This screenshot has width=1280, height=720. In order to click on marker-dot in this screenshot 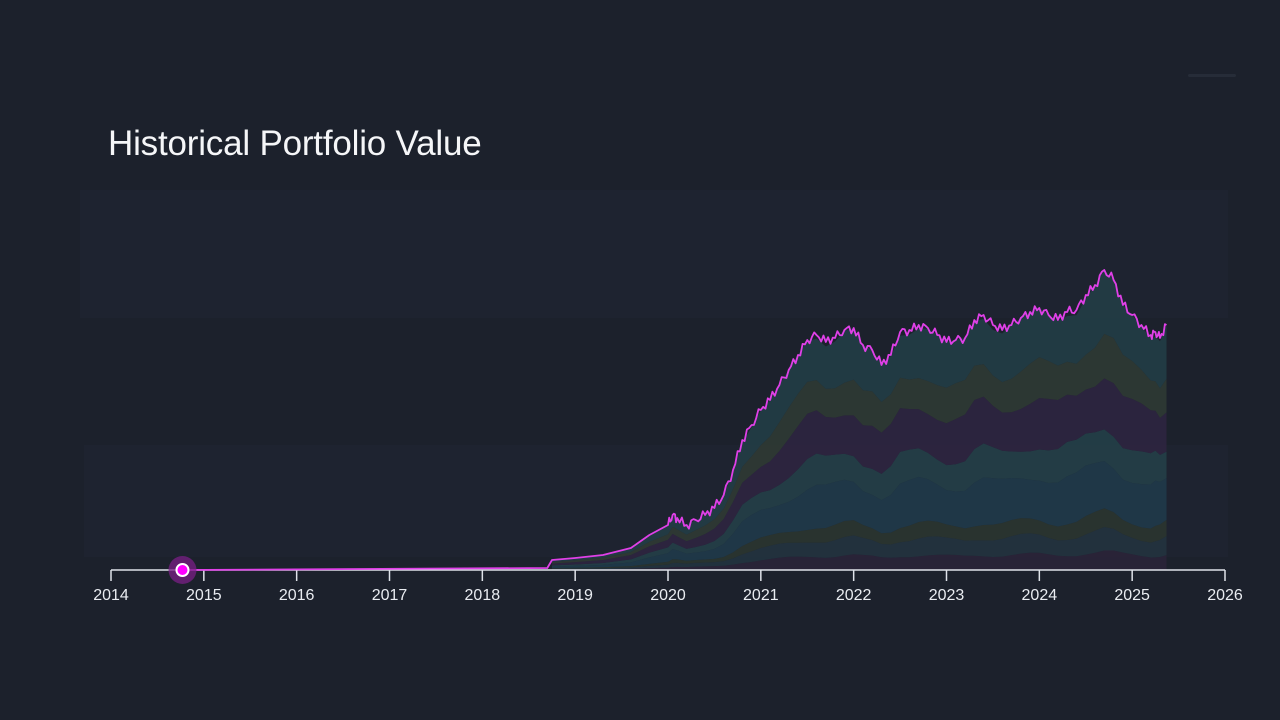, I will do `click(182, 570)`.